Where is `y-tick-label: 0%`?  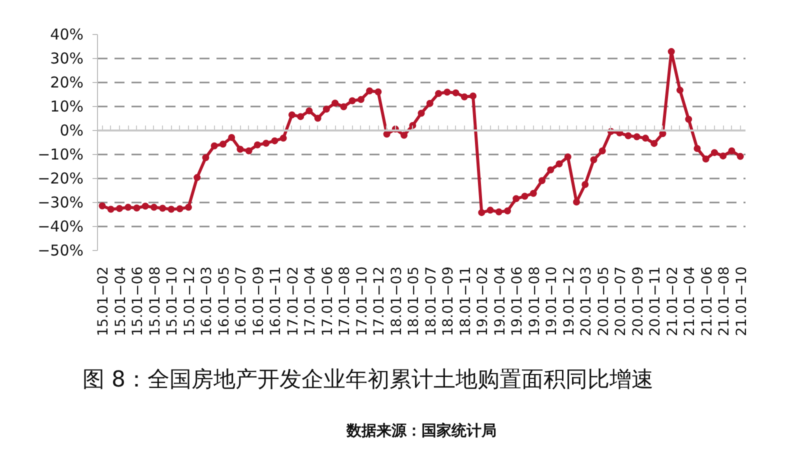
y-tick-label: 0% is located at coordinates (72, 131).